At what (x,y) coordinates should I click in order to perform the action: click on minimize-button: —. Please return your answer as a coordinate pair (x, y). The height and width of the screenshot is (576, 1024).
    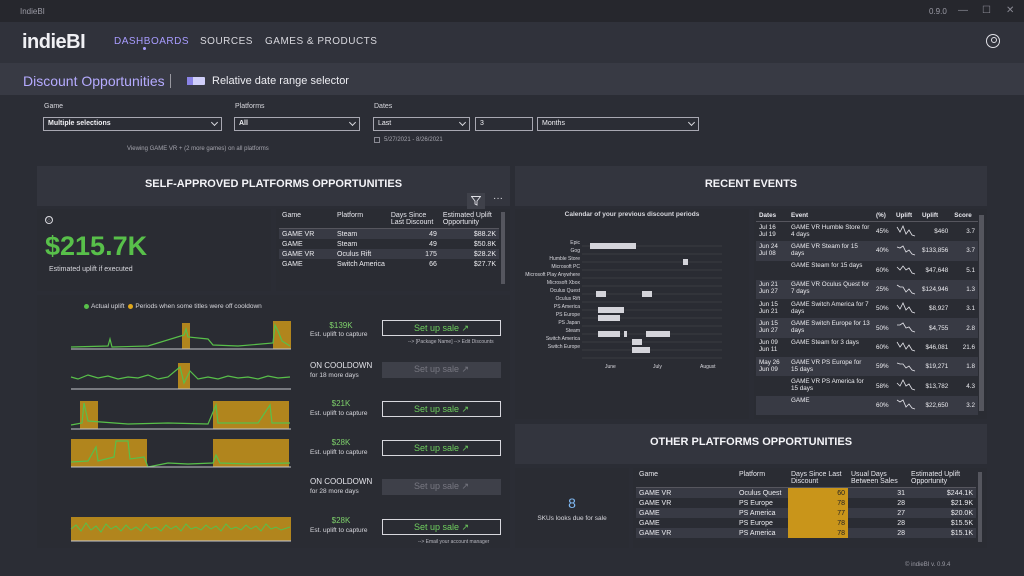
    Looking at the image, I should click on (963, 10).